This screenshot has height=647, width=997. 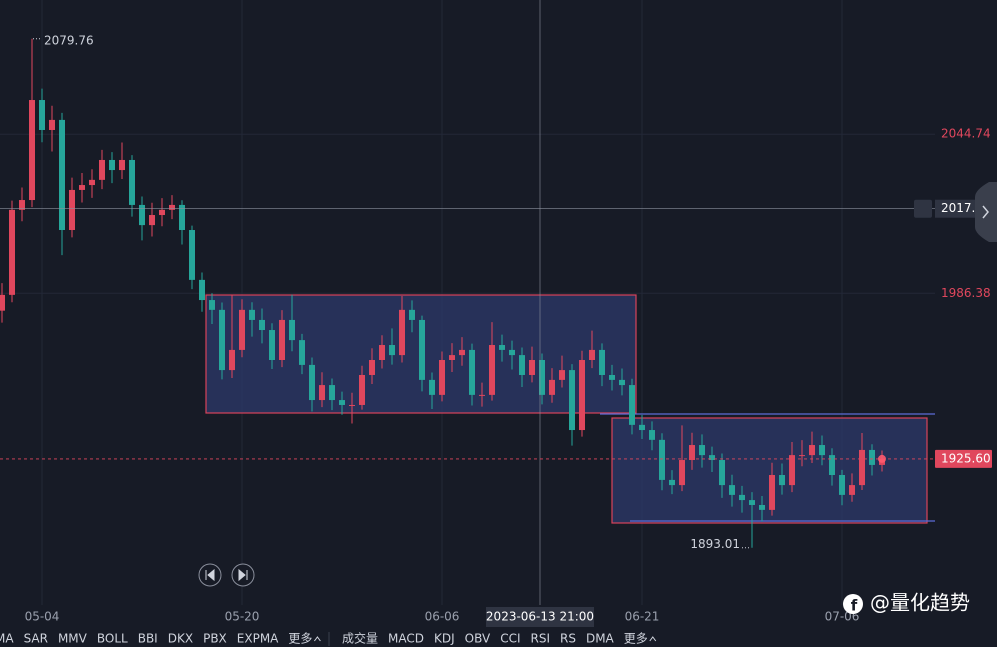 I want to click on indicator-tab: BOLL, so click(x=112, y=639).